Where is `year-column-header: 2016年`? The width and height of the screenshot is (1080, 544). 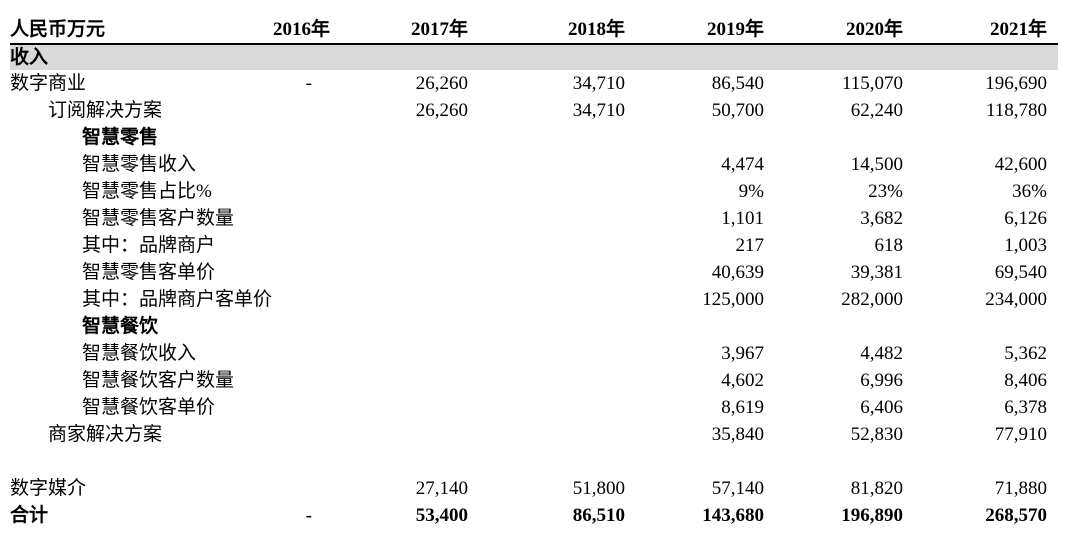
year-column-header: 2016年 is located at coordinates (271, 28).